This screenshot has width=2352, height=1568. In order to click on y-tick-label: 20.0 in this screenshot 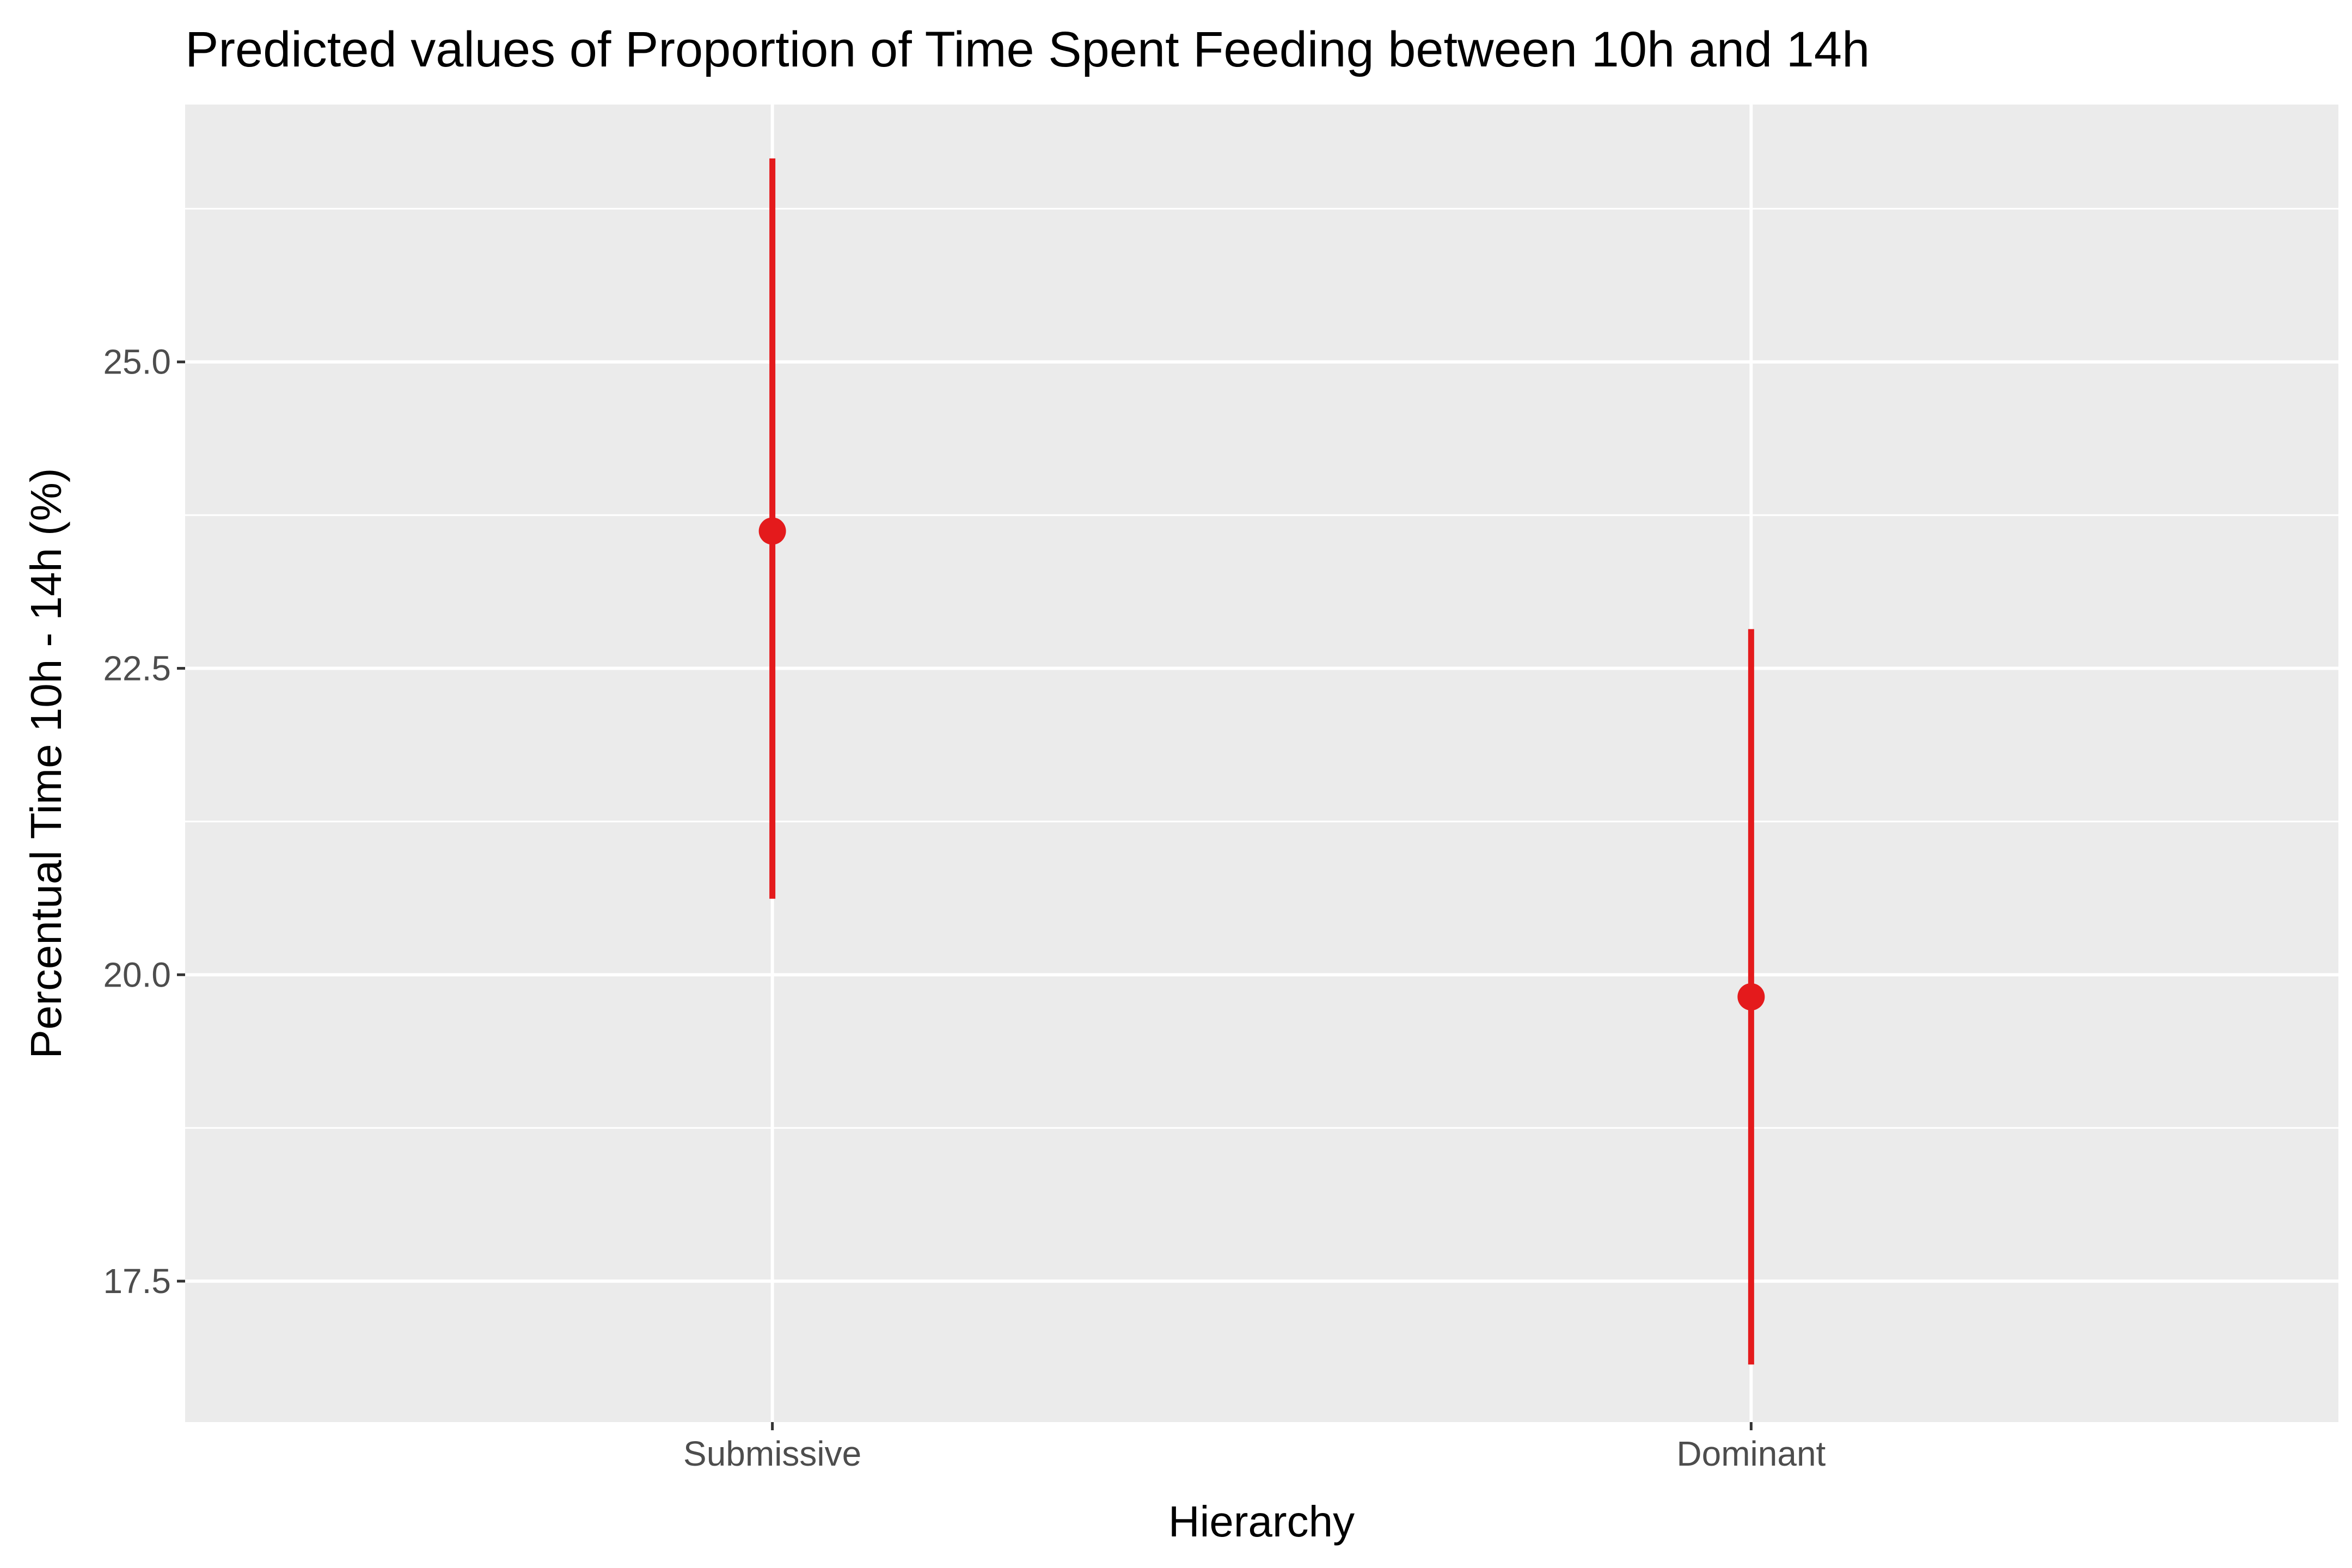, I will do `click(137, 974)`.